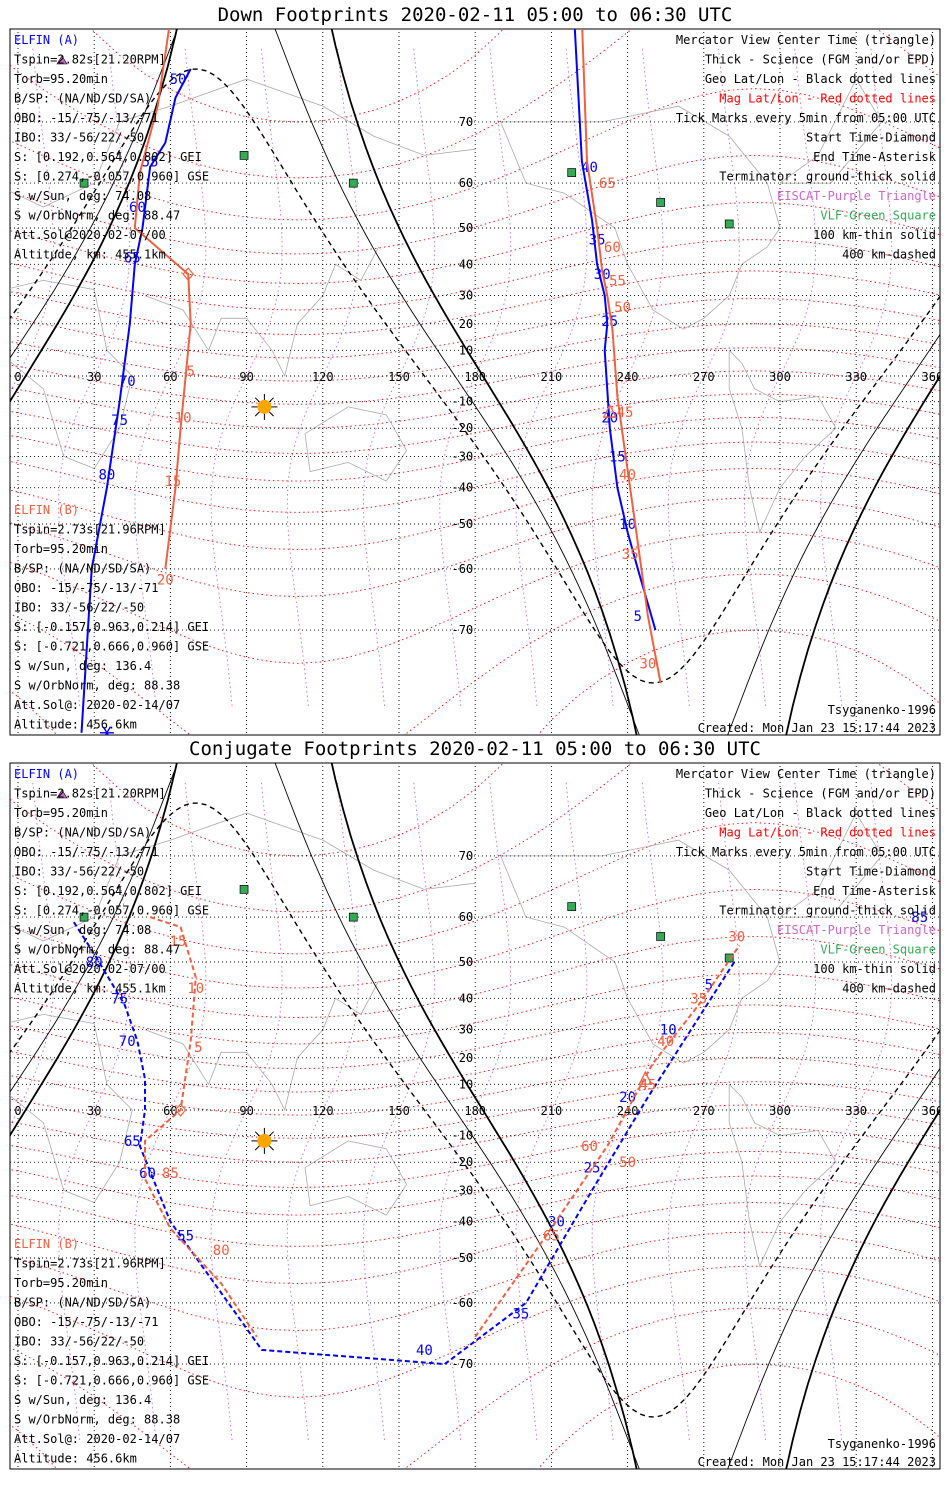 The image size is (950, 1500). What do you see at coordinates (609, 322) in the screenshot?
I see `track-tick-label: 25` at bounding box center [609, 322].